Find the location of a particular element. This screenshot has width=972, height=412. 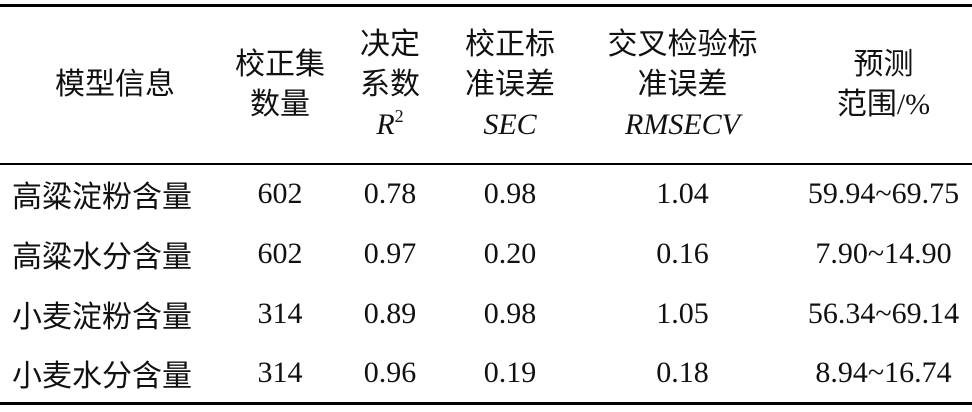

table-cell: 0.96 is located at coordinates (390, 372).